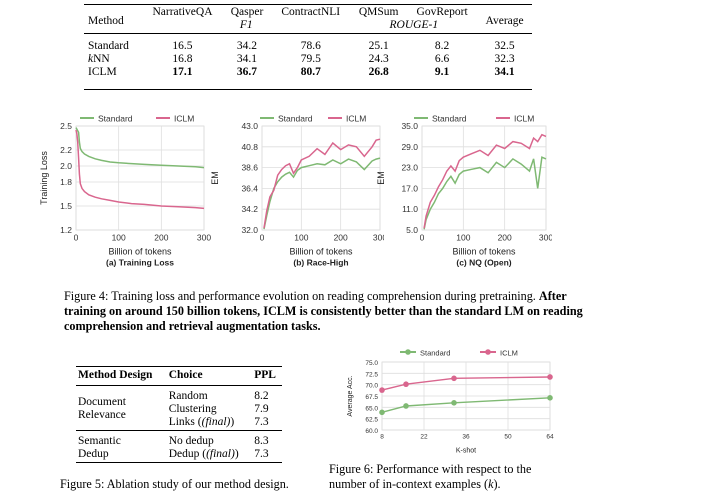 Image resolution: width=702 pixels, height=496 pixels. What do you see at coordinates (192, 409) in the screenshot?
I see `choice-cell: Clustering` at bounding box center [192, 409].